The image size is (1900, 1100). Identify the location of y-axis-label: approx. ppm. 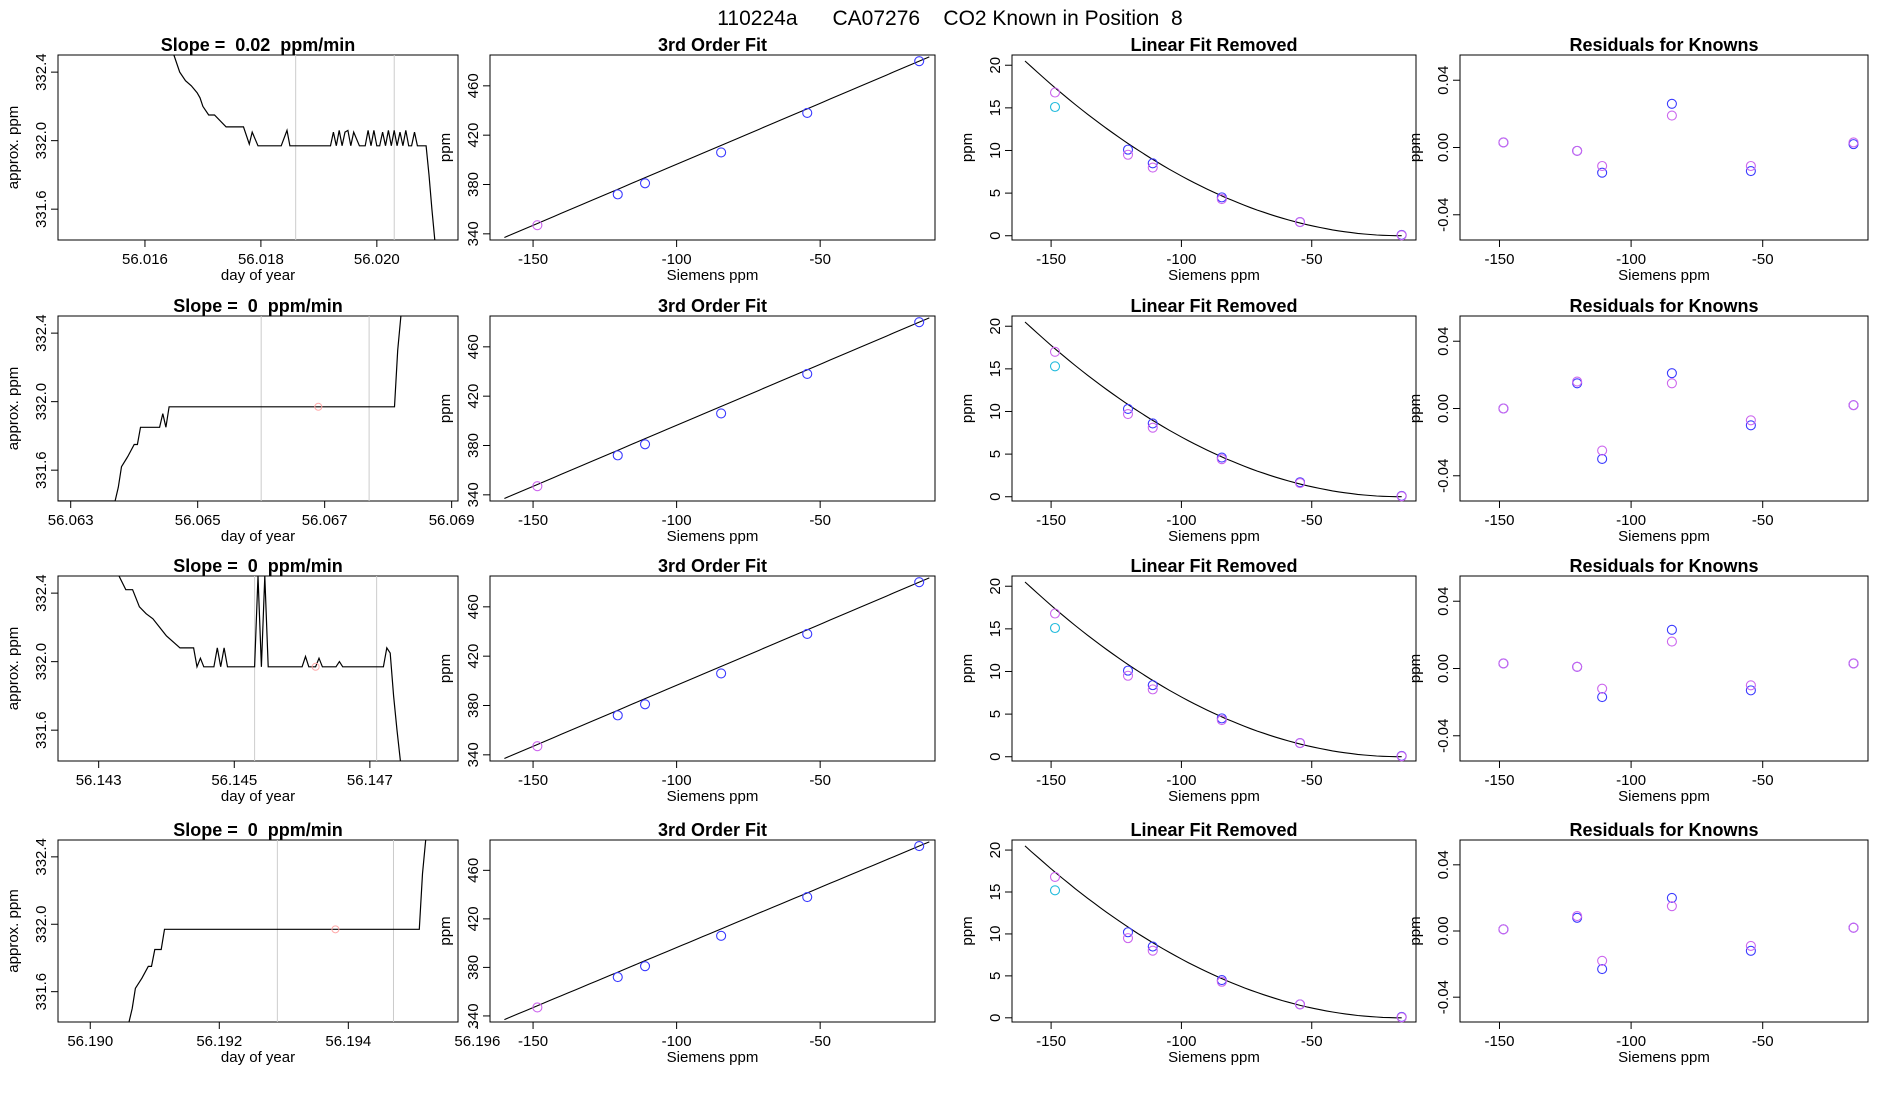
(13, 408).